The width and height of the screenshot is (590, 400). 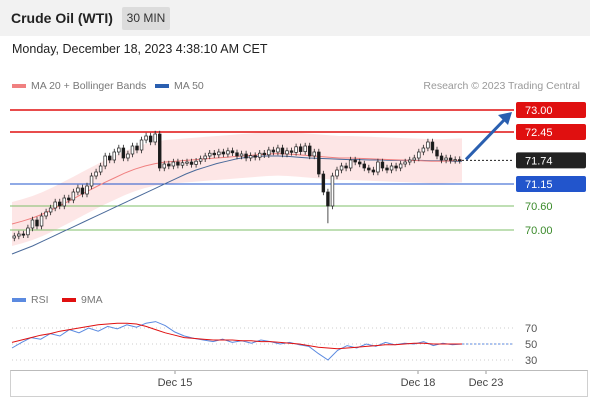 I want to click on forecast-arrow-line, so click(x=486, y=138).